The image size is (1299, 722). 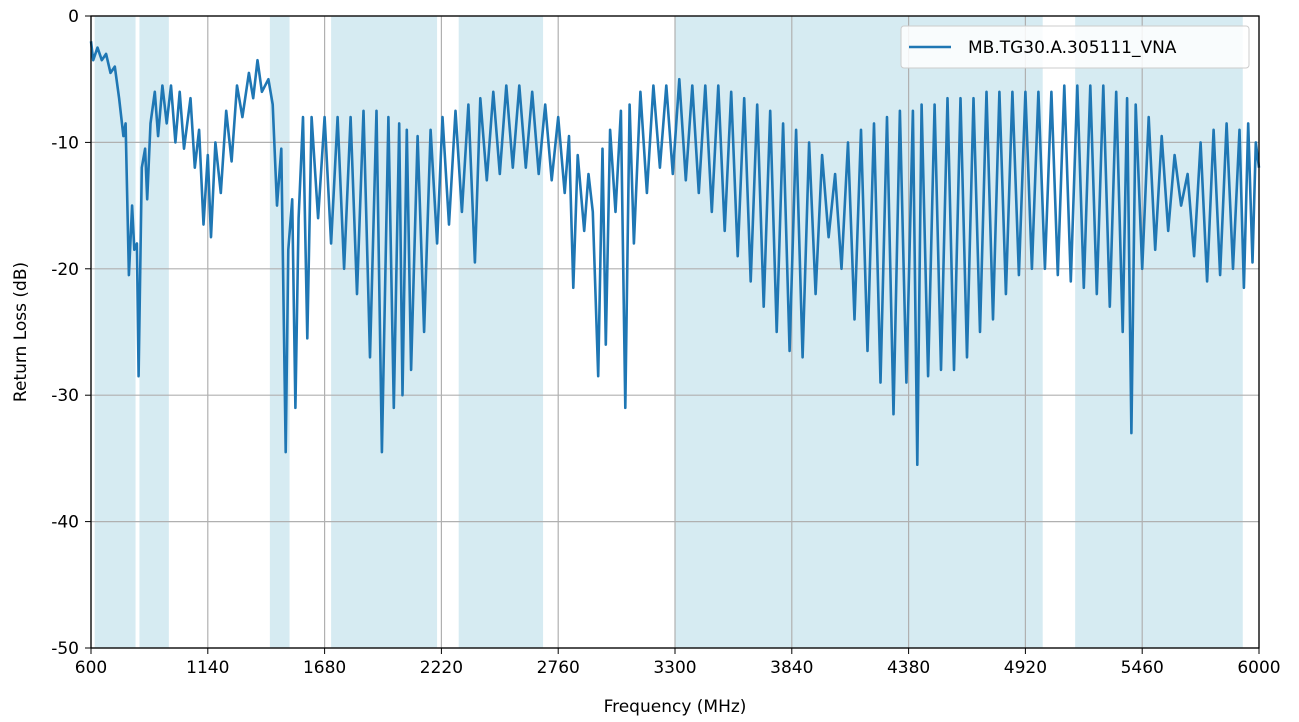 What do you see at coordinates (324, 668) in the screenshot?
I see `x-tick-label-2: 1680` at bounding box center [324, 668].